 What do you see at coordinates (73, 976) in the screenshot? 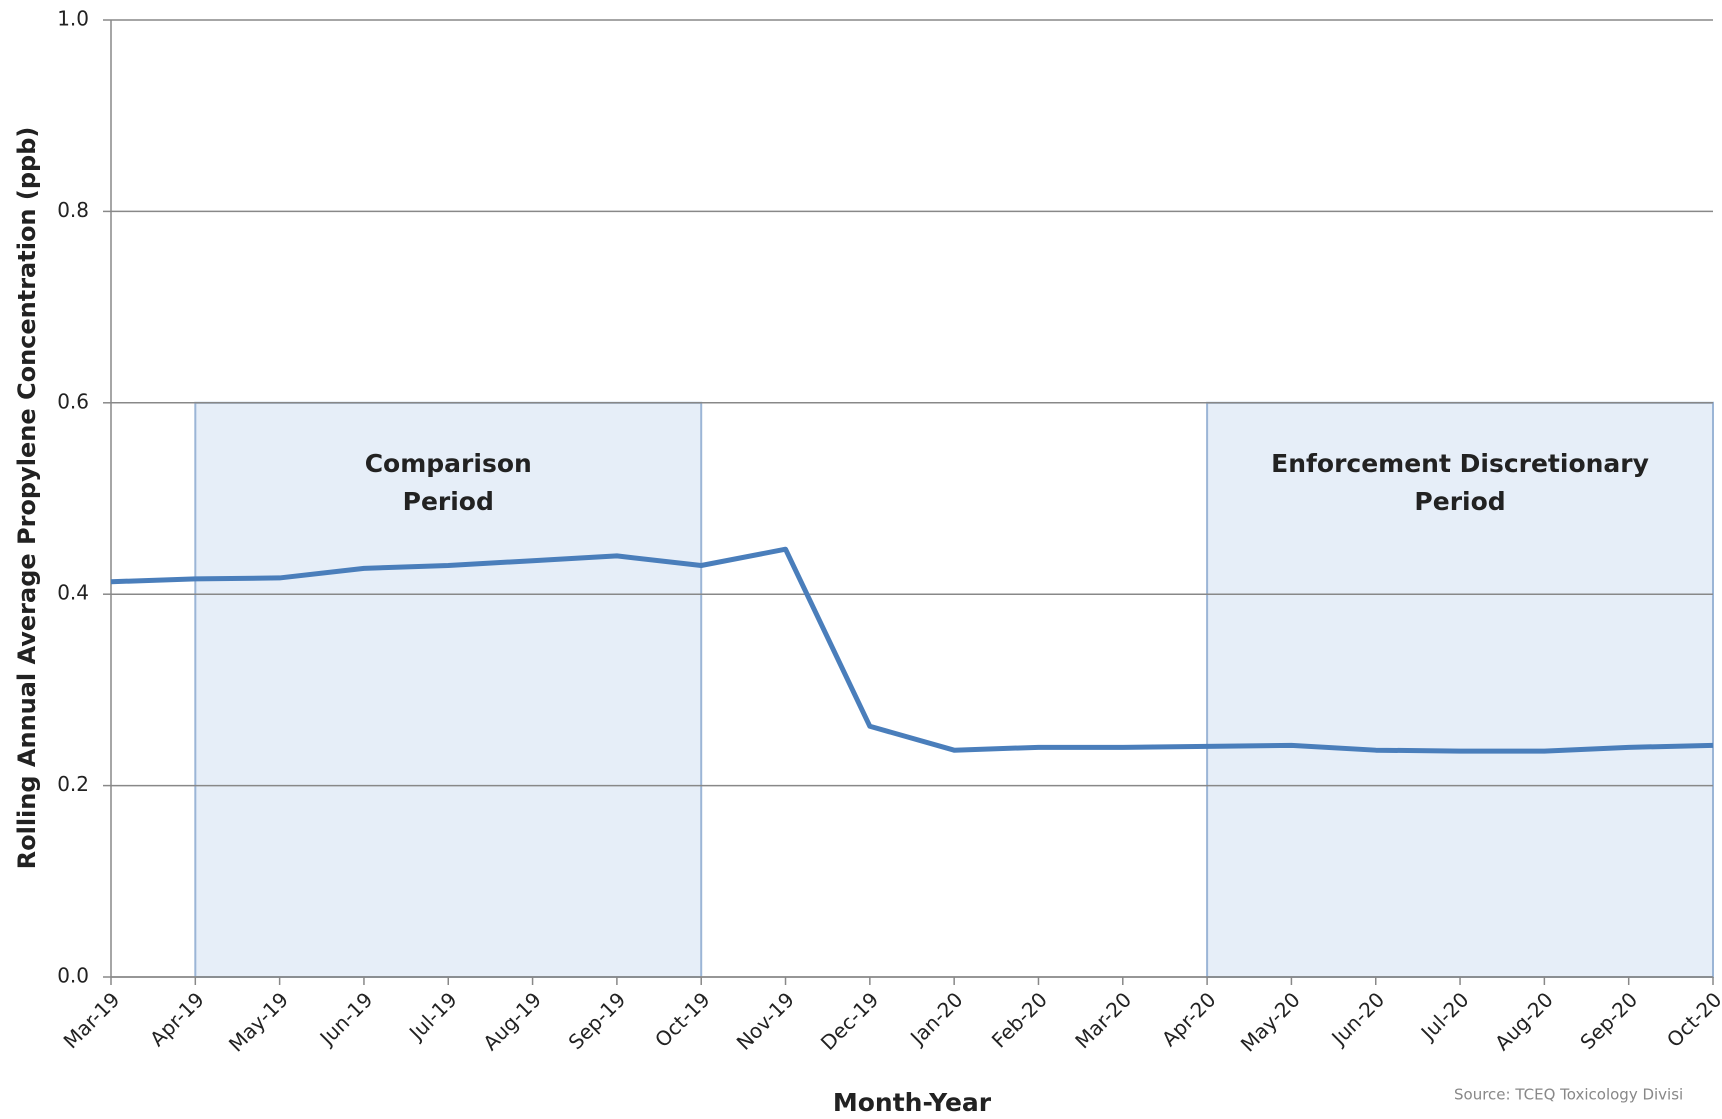
I see `y-tick-label: 0.0` at bounding box center [73, 976].